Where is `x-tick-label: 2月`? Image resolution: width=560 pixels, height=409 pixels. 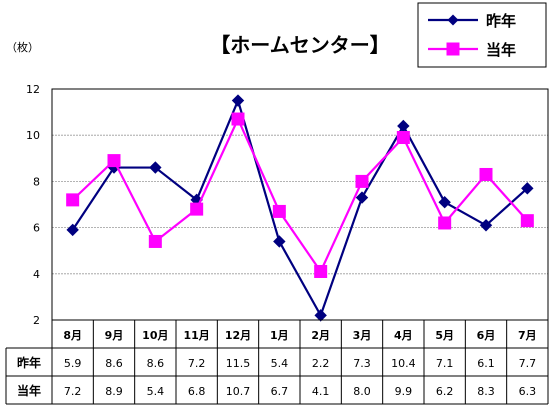
x-tick-label: 2月 is located at coordinates (320, 335).